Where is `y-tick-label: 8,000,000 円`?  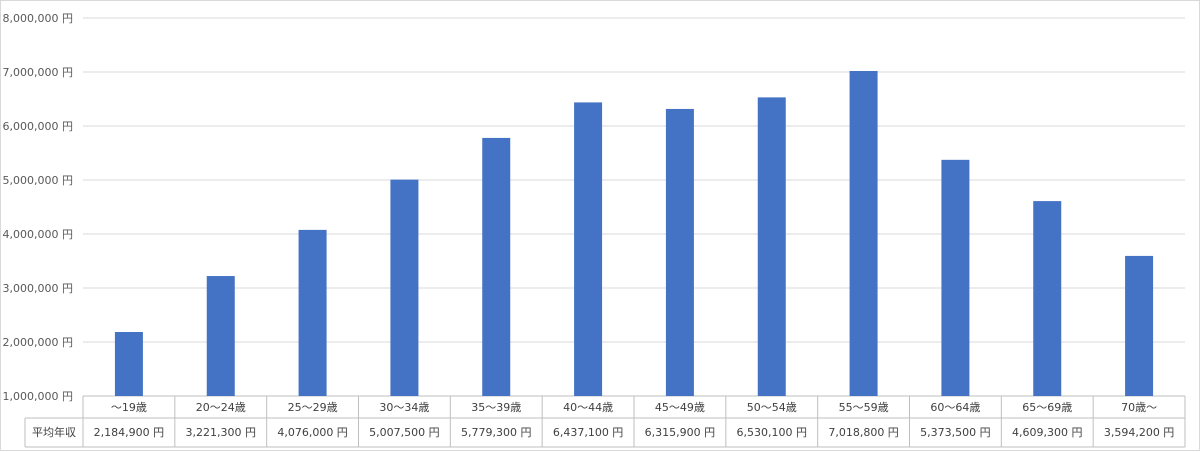
y-tick-label: 8,000,000 円 is located at coordinates (38, 18).